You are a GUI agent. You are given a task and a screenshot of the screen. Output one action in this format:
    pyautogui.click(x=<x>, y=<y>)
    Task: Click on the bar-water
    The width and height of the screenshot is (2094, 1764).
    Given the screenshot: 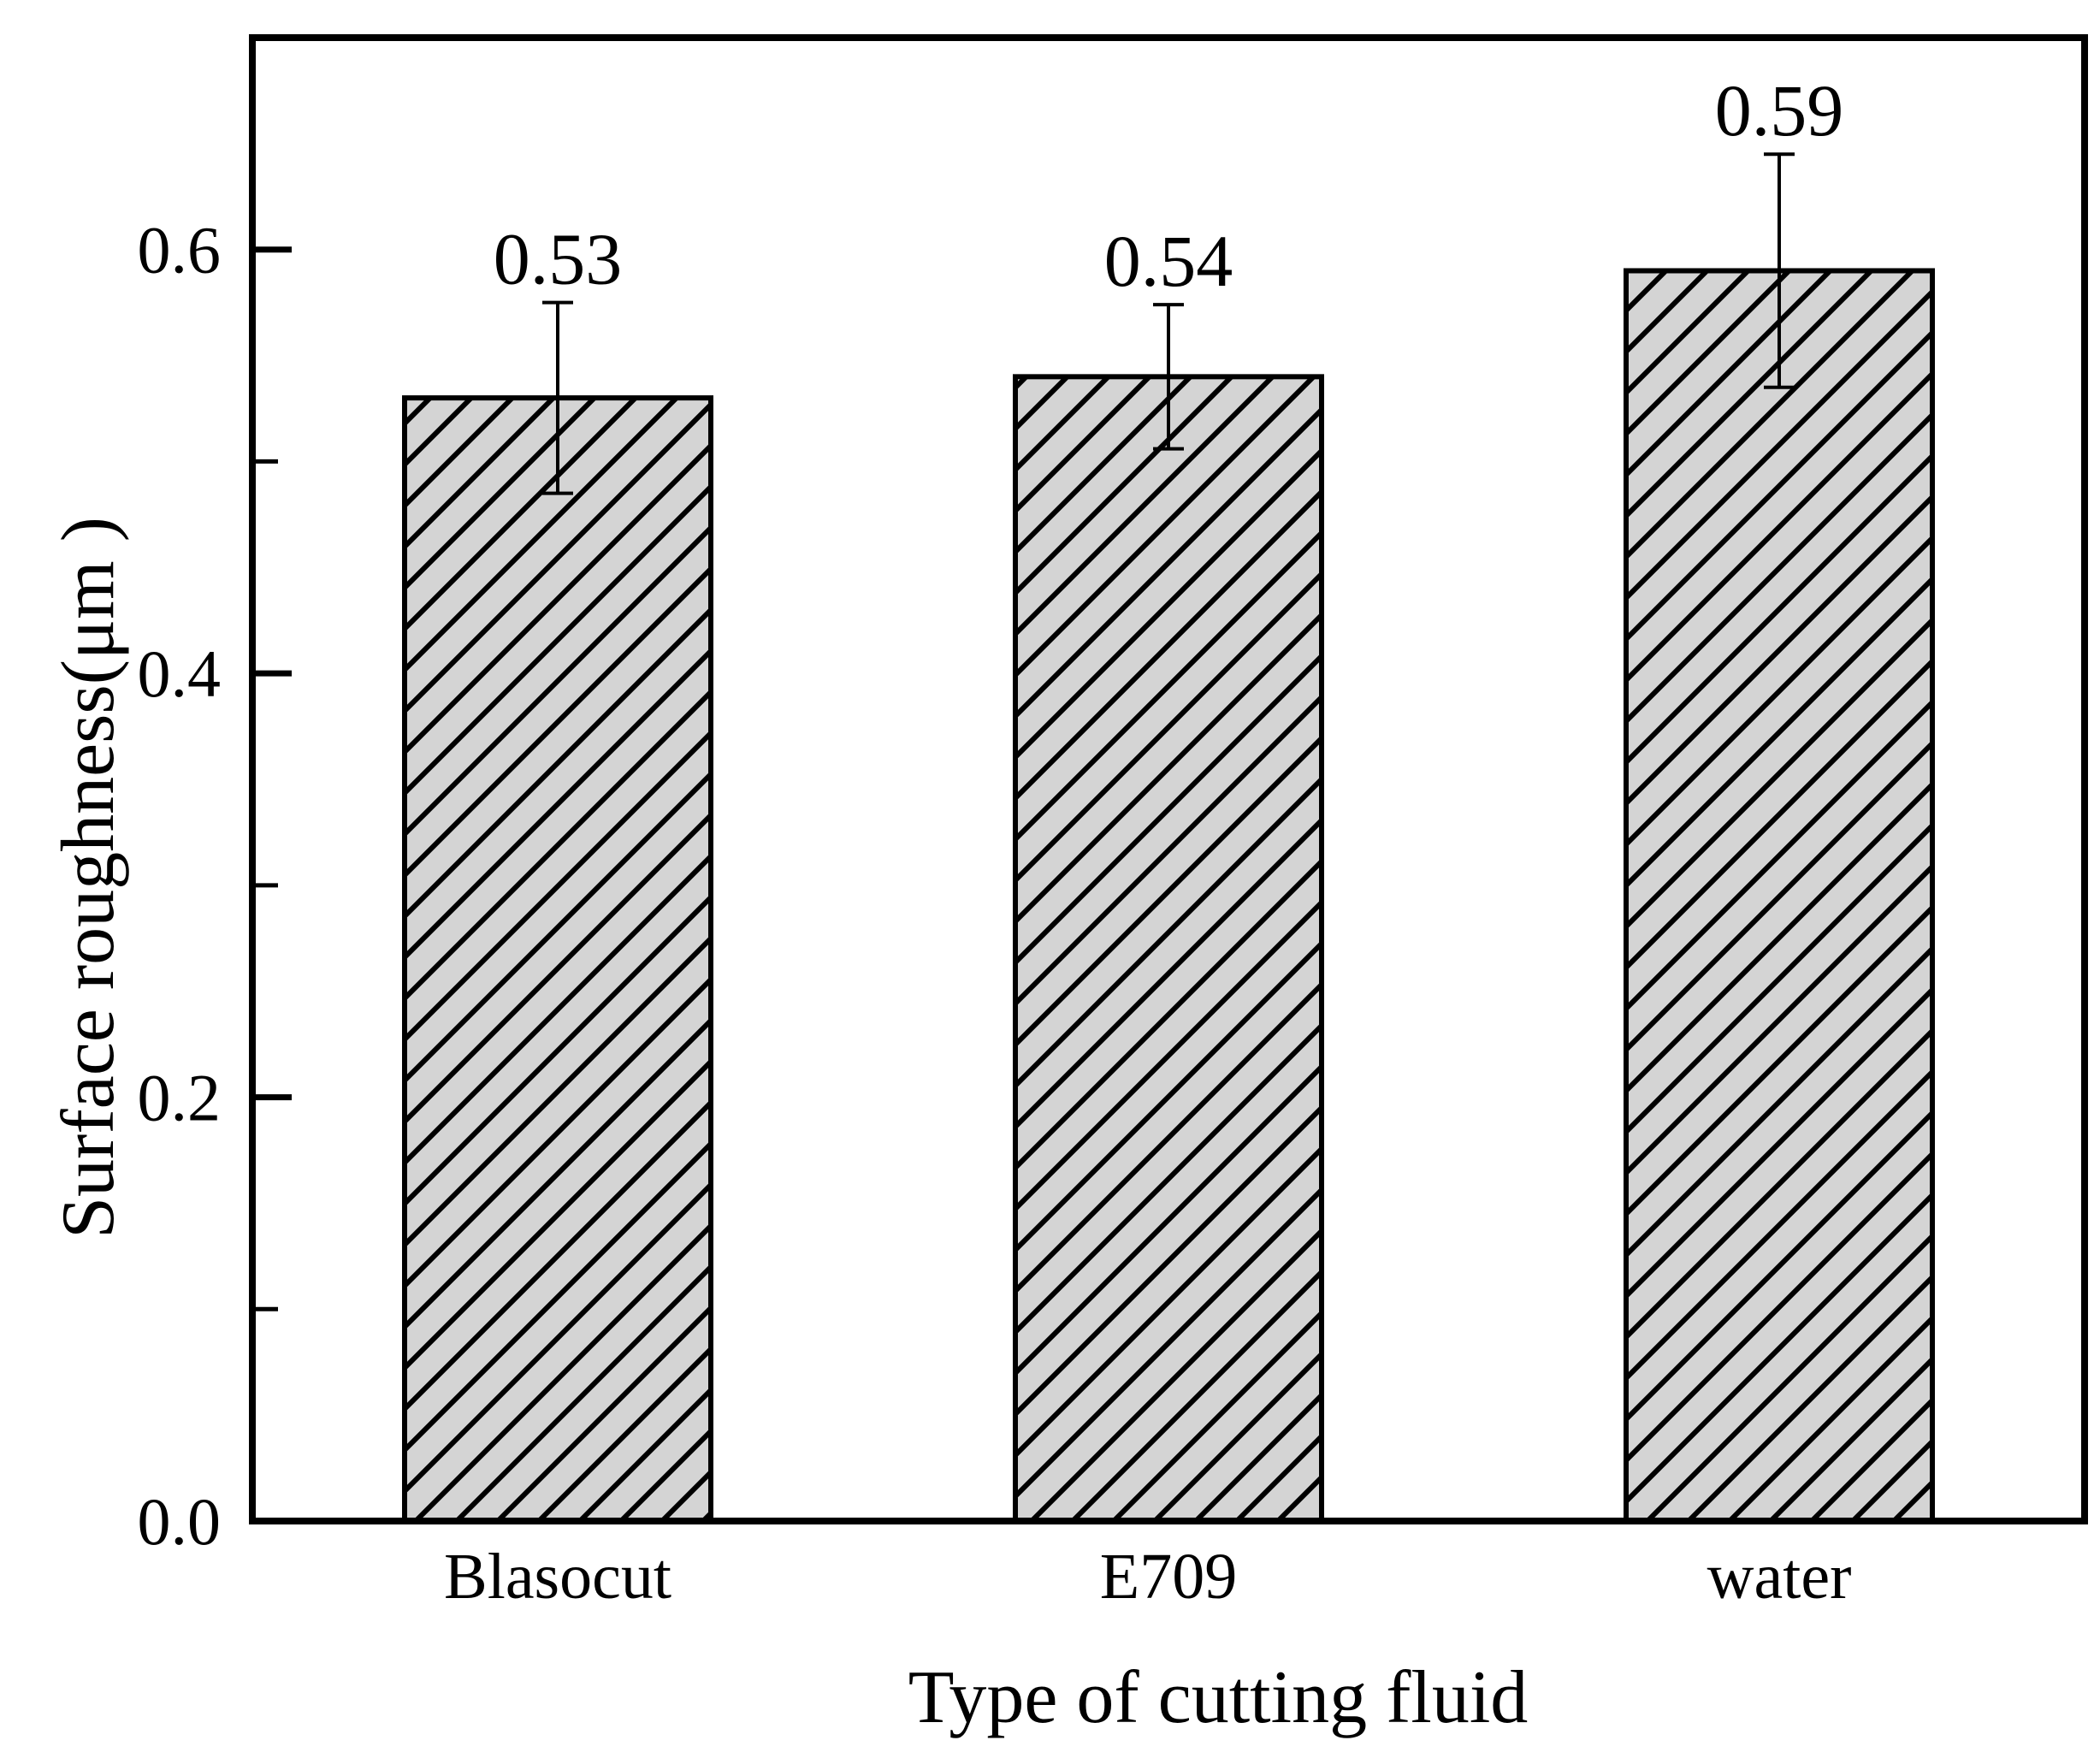 What is the action you would take?
    pyautogui.click(x=1780, y=896)
    